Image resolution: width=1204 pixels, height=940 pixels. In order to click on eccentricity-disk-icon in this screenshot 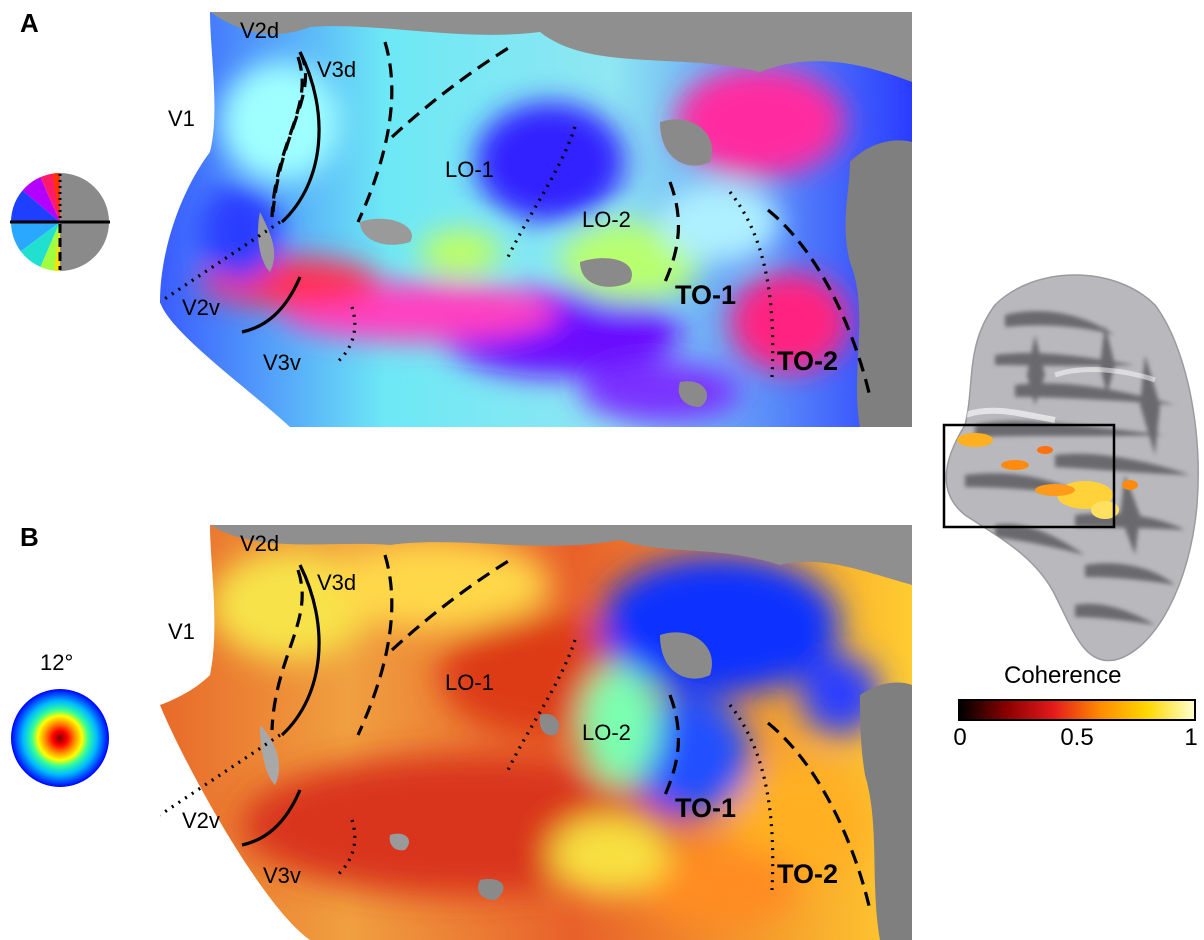, I will do `click(60, 738)`.